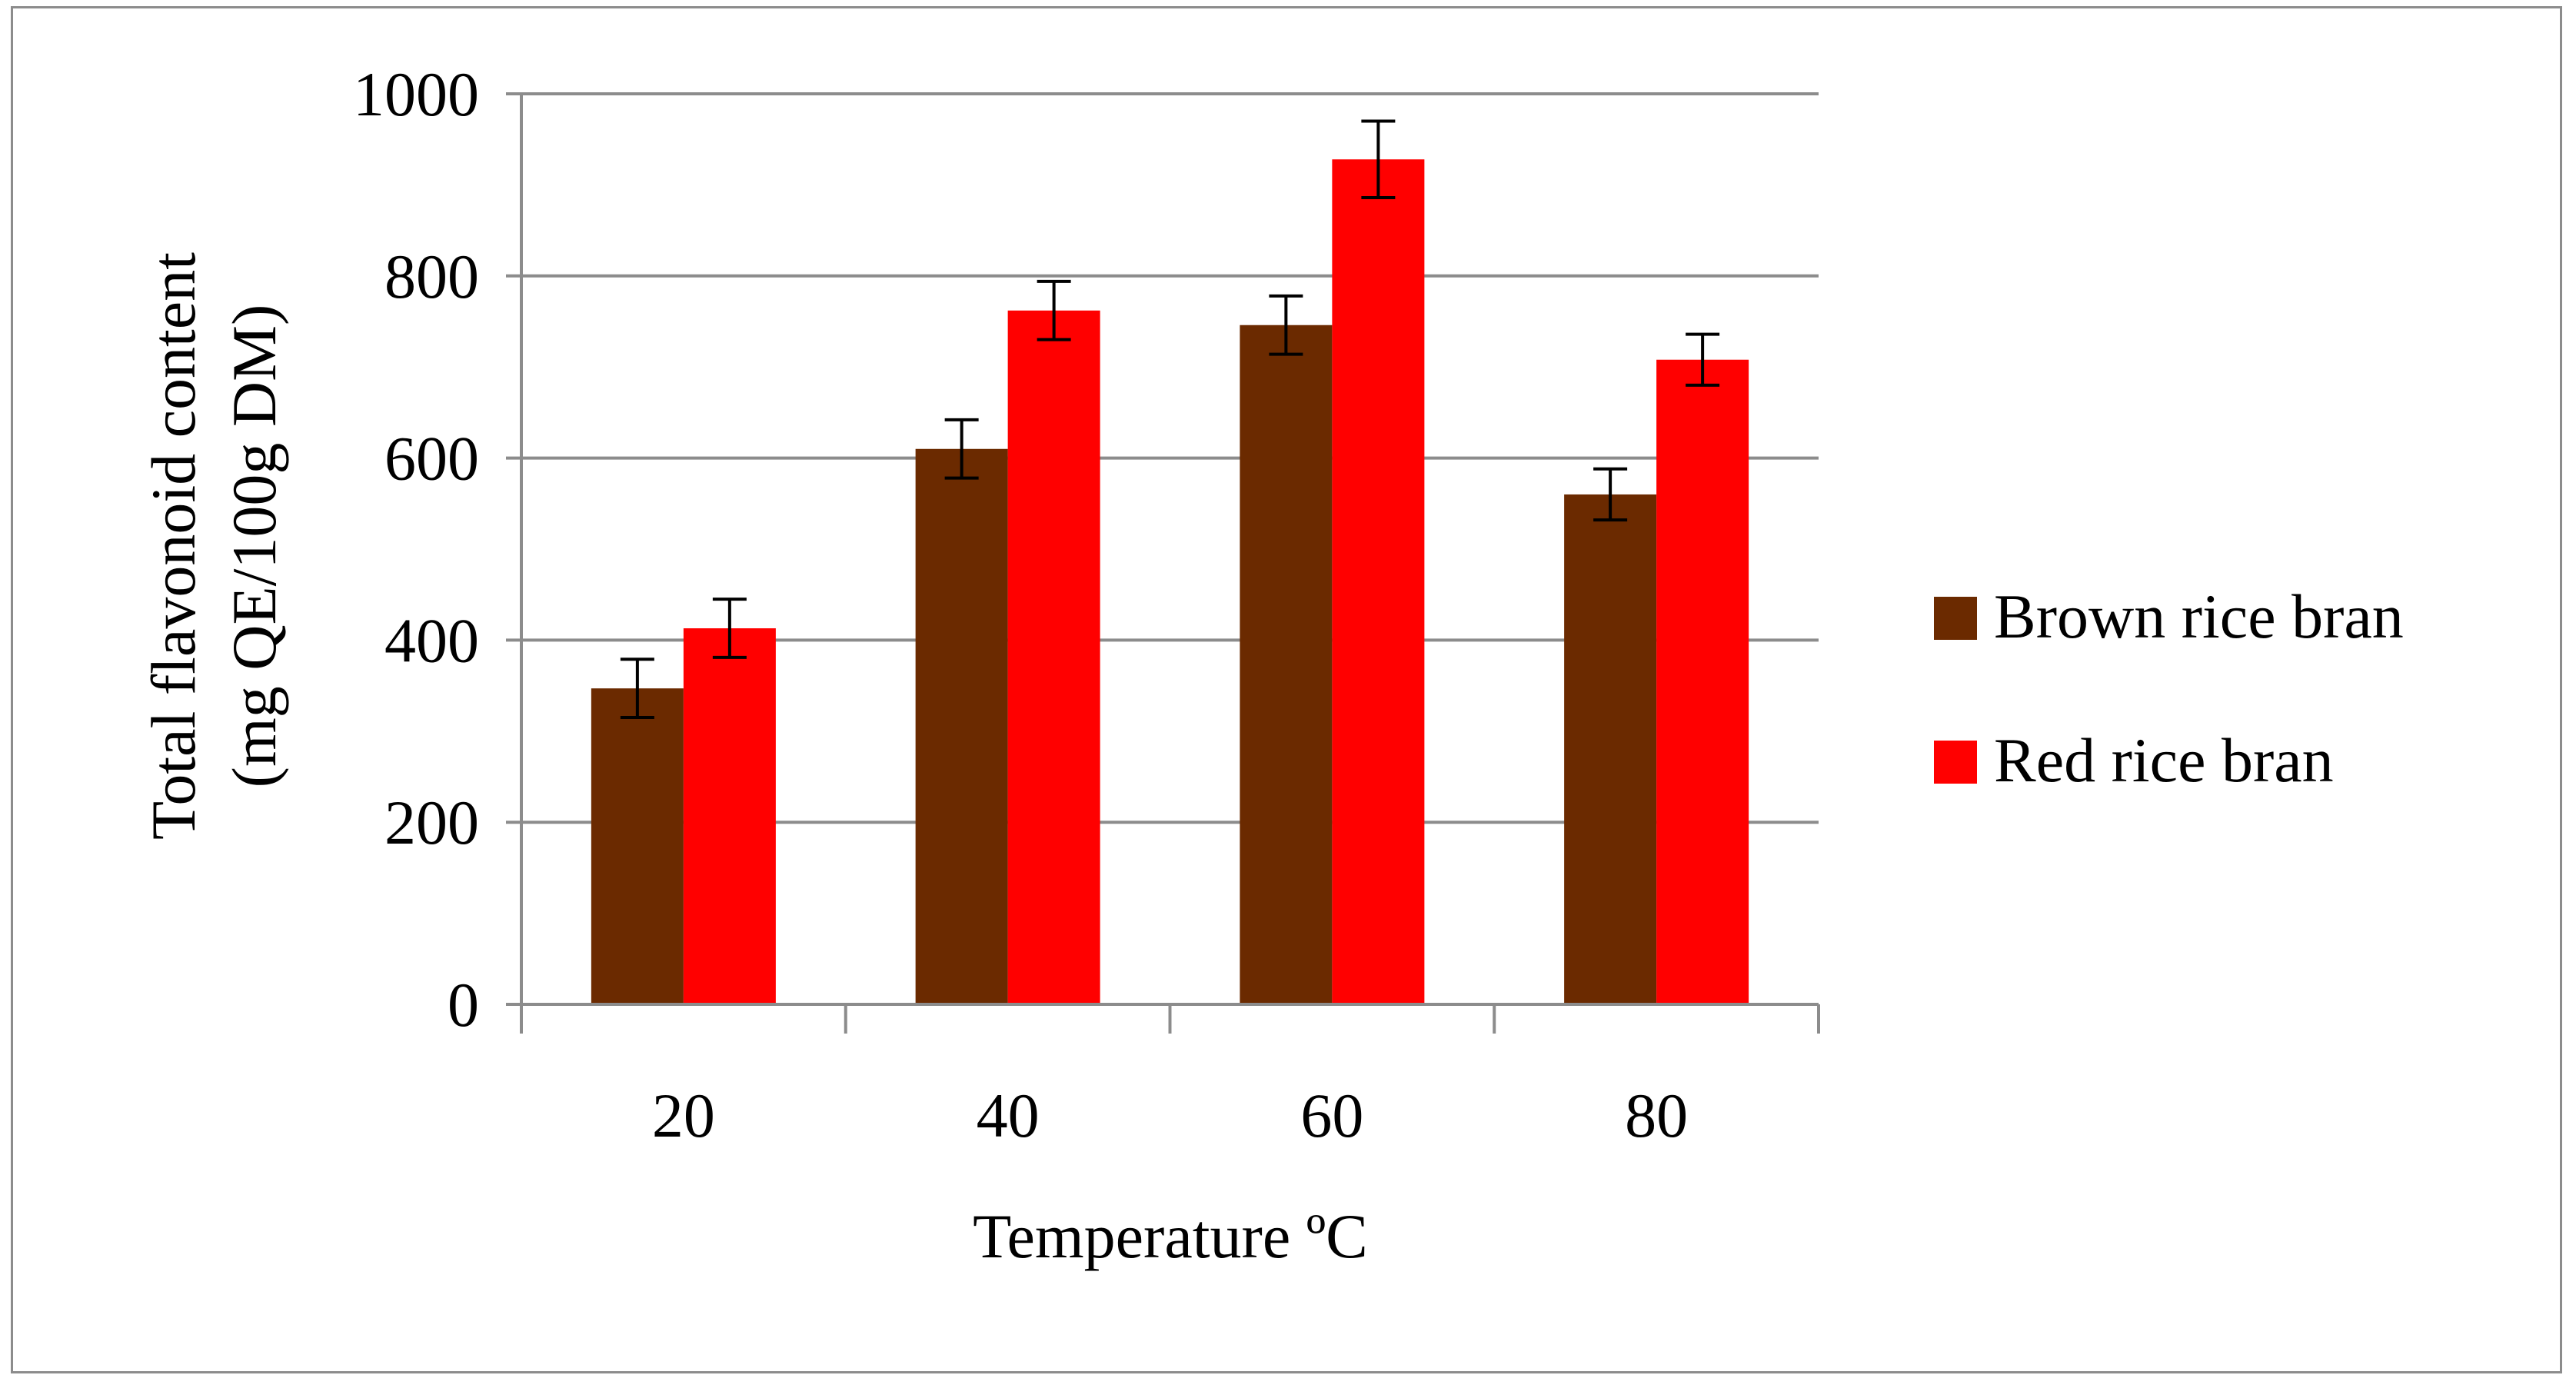 This screenshot has width=2576, height=1385. I want to click on x-tick-label-20: 20, so click(684, 1115).